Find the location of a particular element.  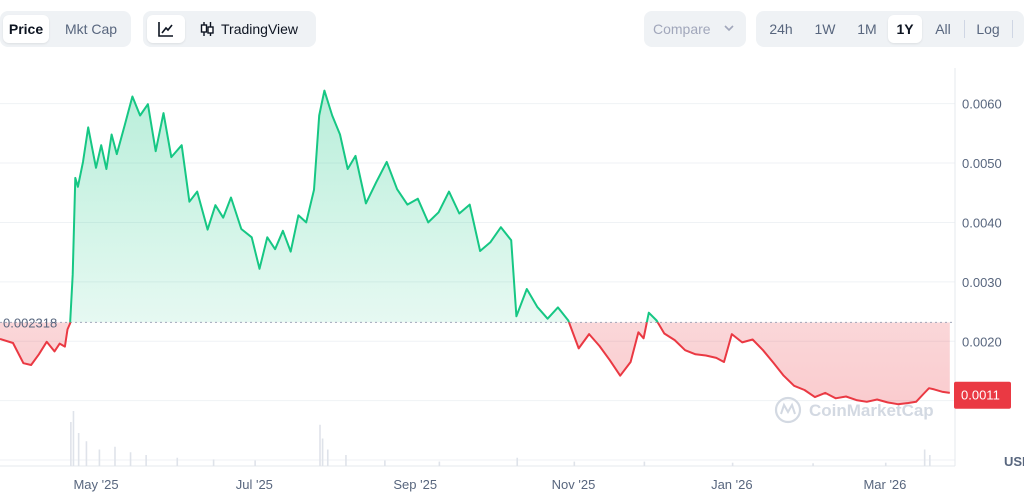

range-24h: 24h is located at coordinates (781, 29).